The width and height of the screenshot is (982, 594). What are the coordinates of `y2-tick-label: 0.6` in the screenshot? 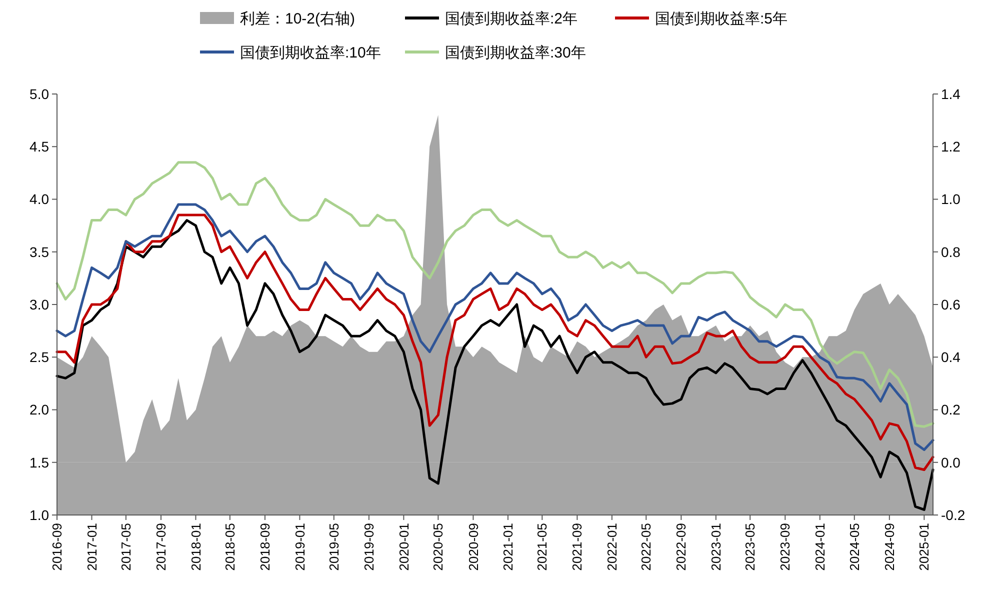 It's located at (951, 304).